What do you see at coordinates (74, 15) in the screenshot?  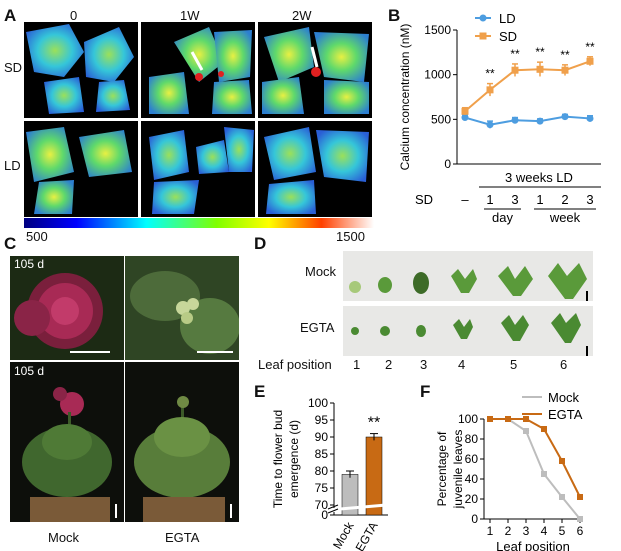 I see `col-label-0: 0` at bounding box center [74, 15].